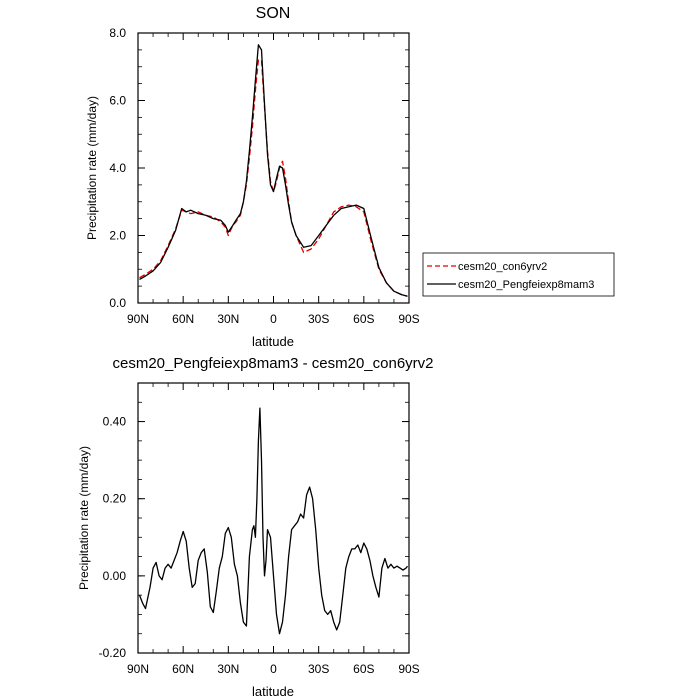 The width and height of the screenshot is (700, 700). Describe the element at coordinates (273, 691) in the screenshot. I see `bottom-x-axis-label: latitude` at that location.